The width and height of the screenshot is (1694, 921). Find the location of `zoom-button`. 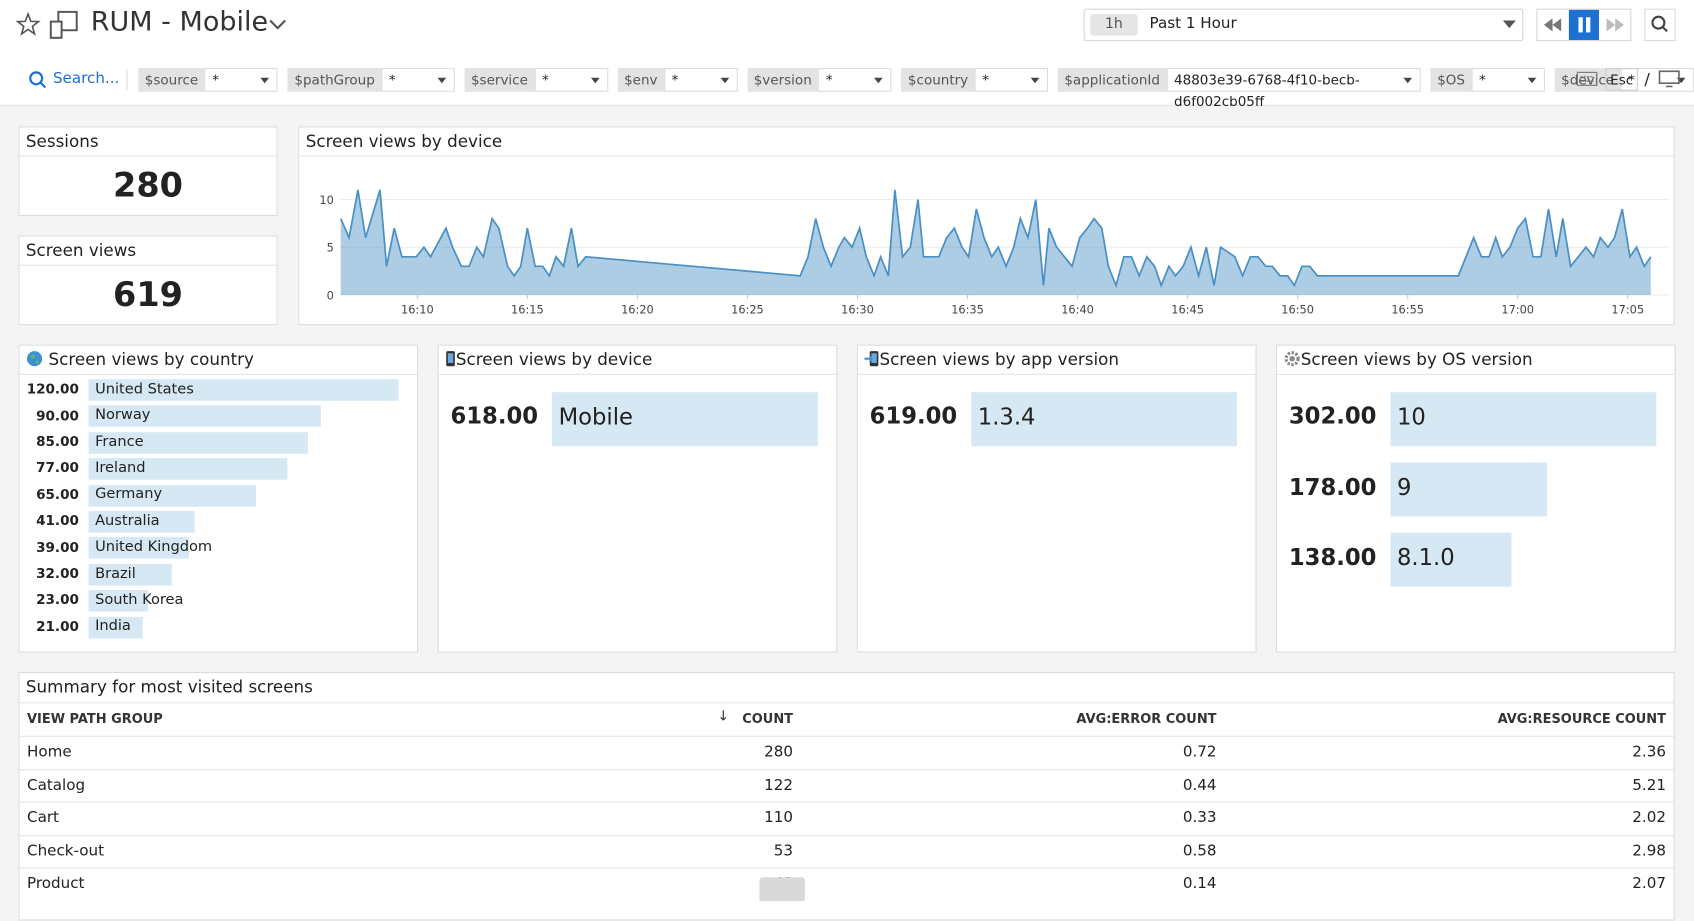

zoom-button is located at coordinates (1660, 25).